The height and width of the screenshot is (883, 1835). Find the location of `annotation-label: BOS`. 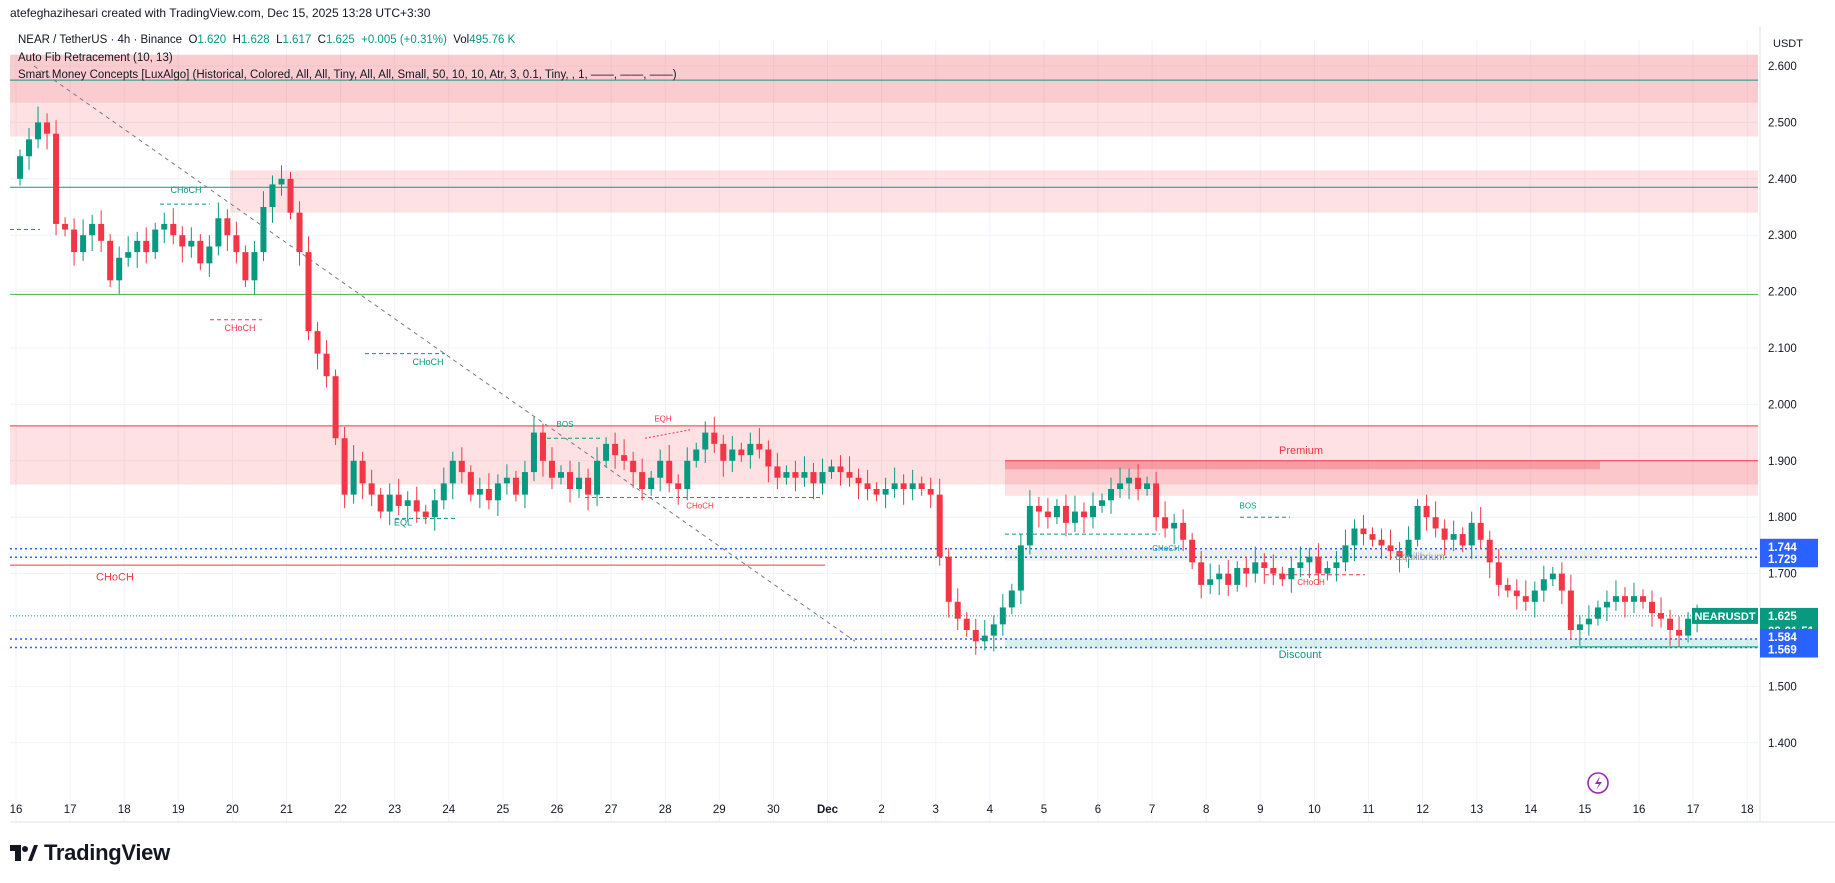

annotation-label: BOS is located at coordinates (565, 424).